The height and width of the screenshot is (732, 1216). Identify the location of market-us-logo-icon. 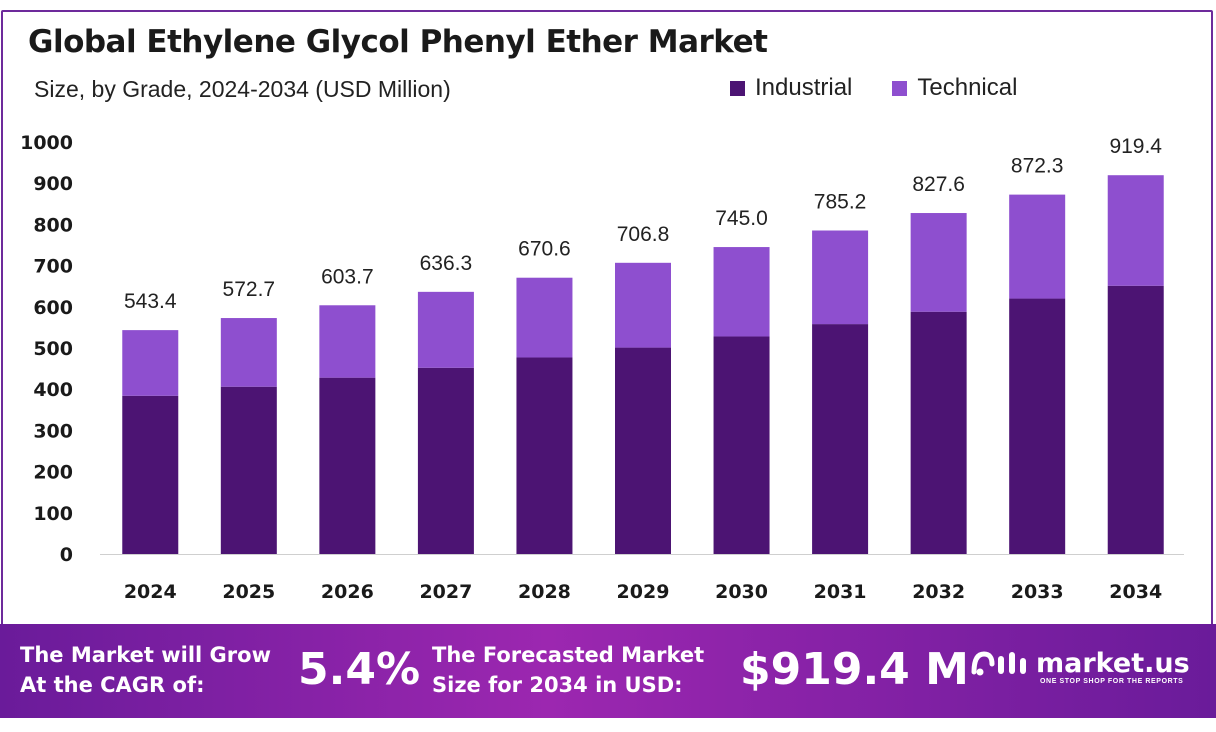
(998, 663).